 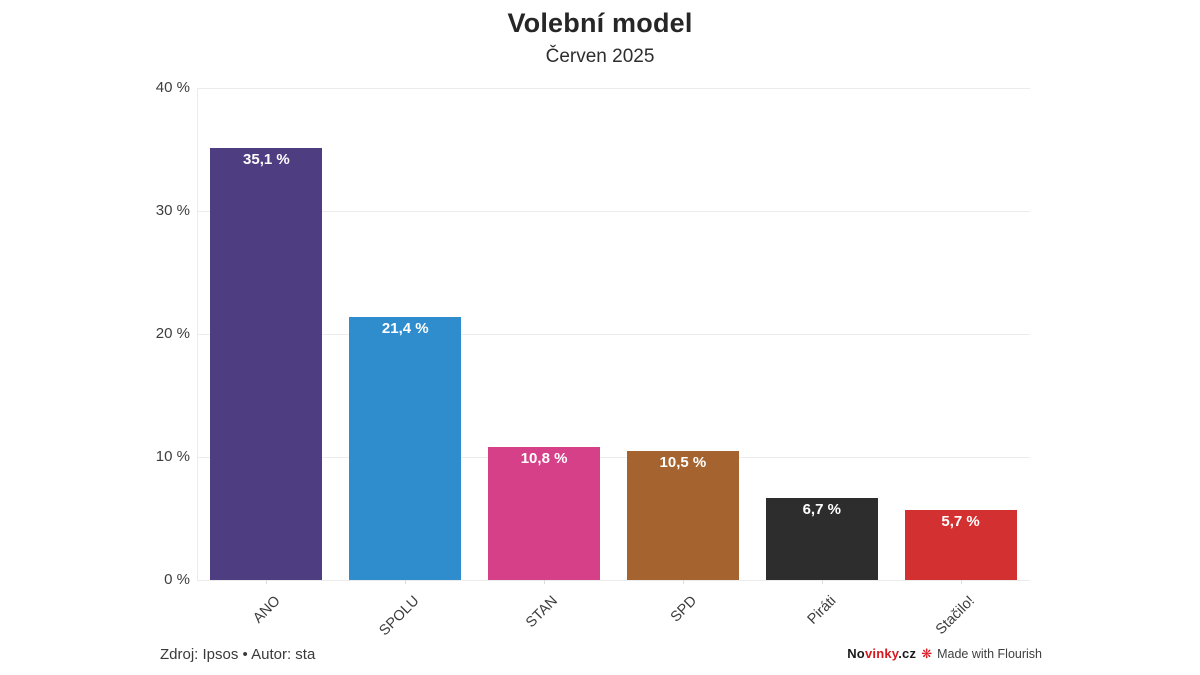 I want to click on bar-value-label: 5,7 %, so click(x=960, y=521).